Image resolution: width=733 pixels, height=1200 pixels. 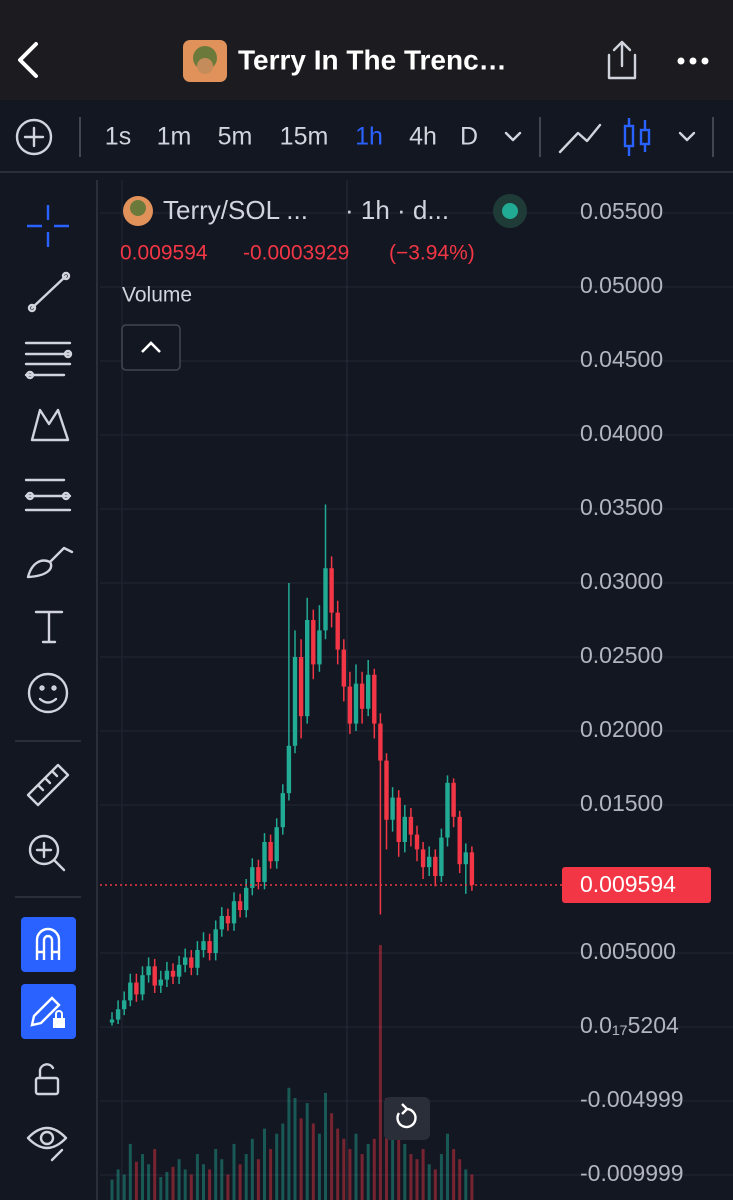 I want to click on brush-tool-part, so click(x=50, y=562).